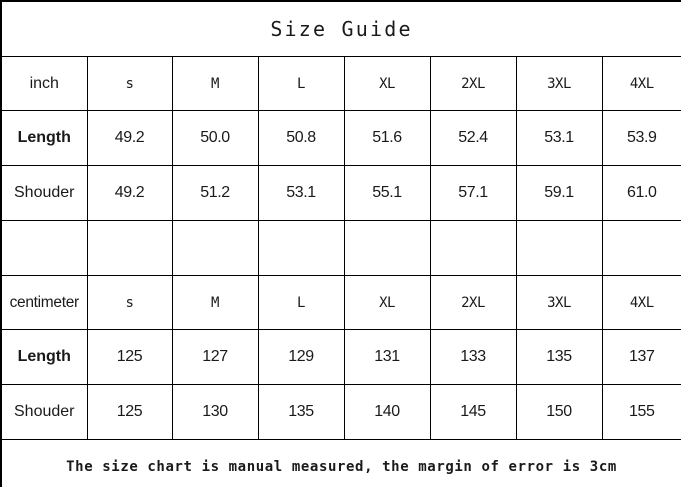 Image resolution: width=681 pixels, height=487 pixels. I want to click on page-title: Size Guide, so click(340, 28).